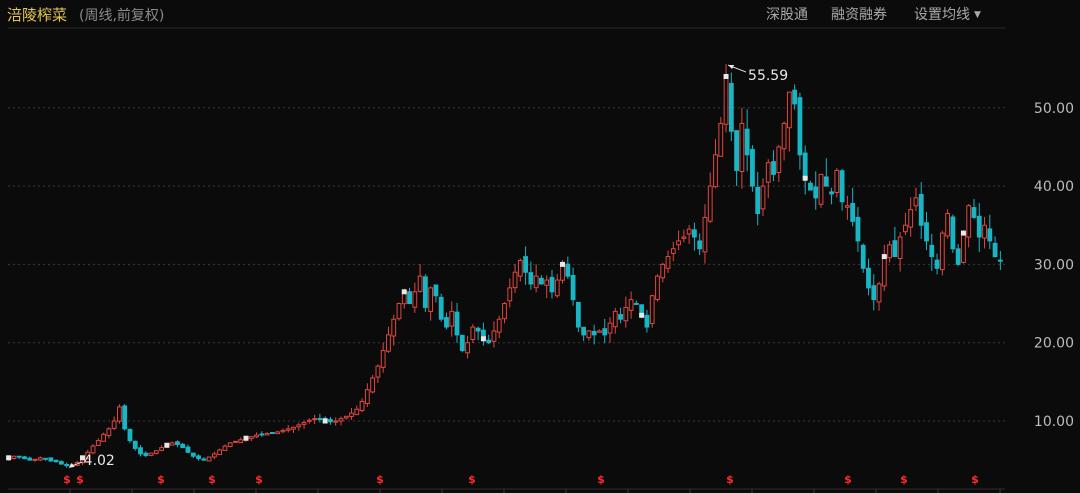 The image size is (1080, 493). I want to click on chevron-down-icon: ▼, so click(977, 15).